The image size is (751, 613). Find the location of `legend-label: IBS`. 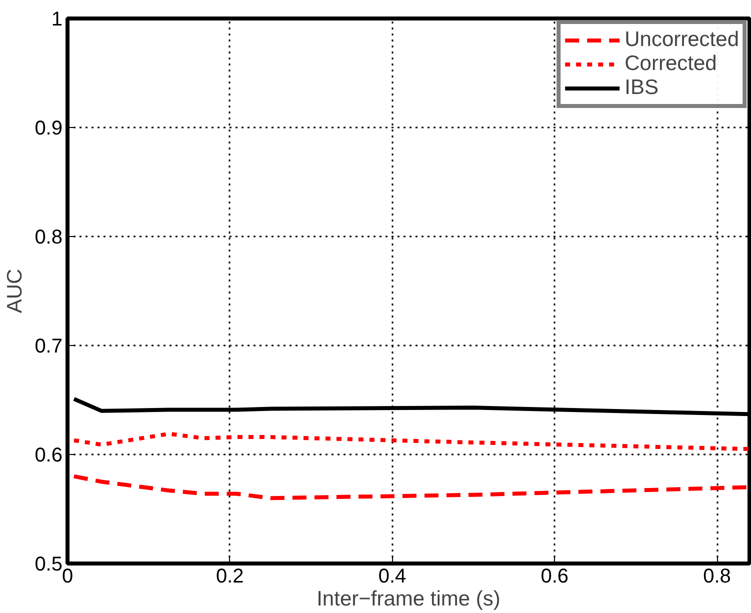

legend-label: IBS is located at coordinates (641, 88).